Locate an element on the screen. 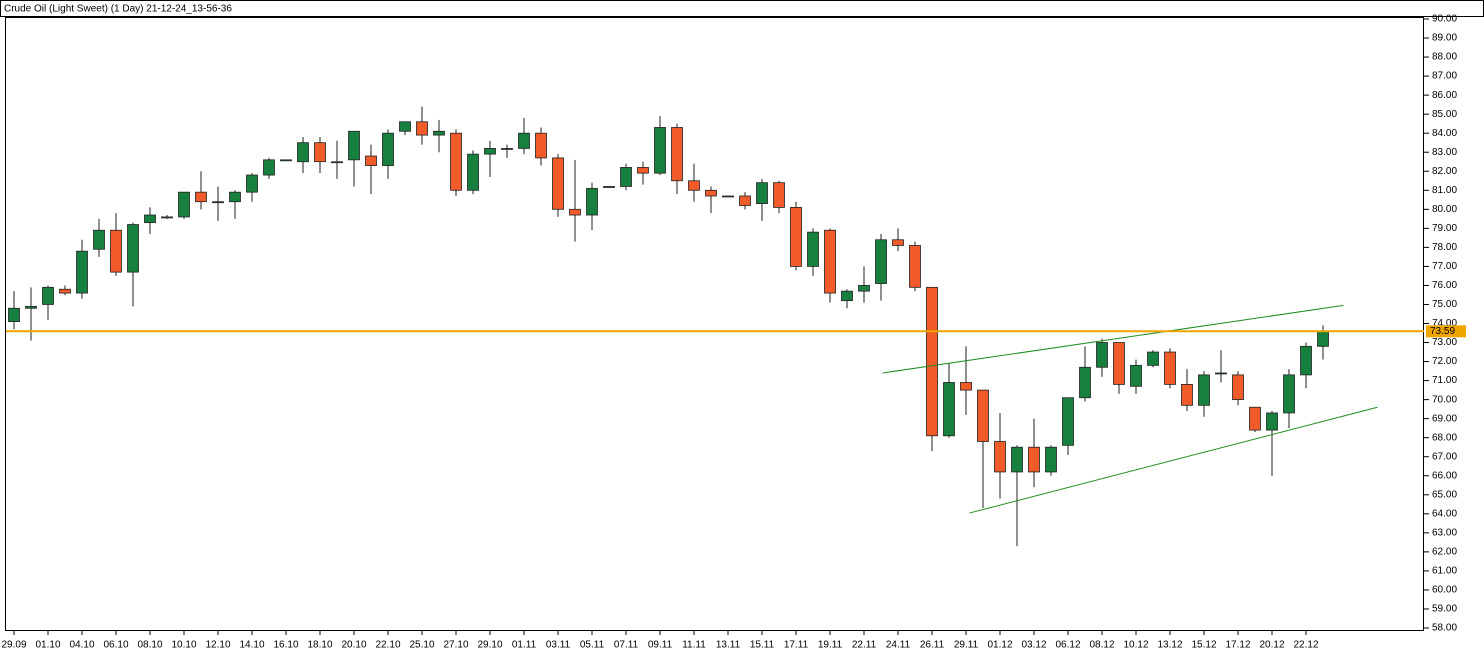 This screenshot has width=1484, height=671. x-tick-label: 24.11 is located at coordinates (898, 645).